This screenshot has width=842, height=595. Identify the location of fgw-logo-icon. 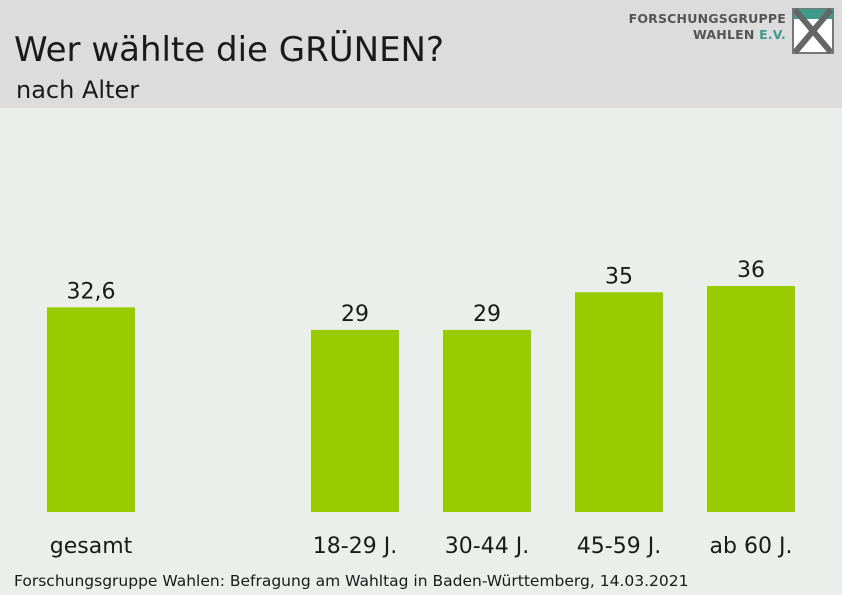
(813, 31).